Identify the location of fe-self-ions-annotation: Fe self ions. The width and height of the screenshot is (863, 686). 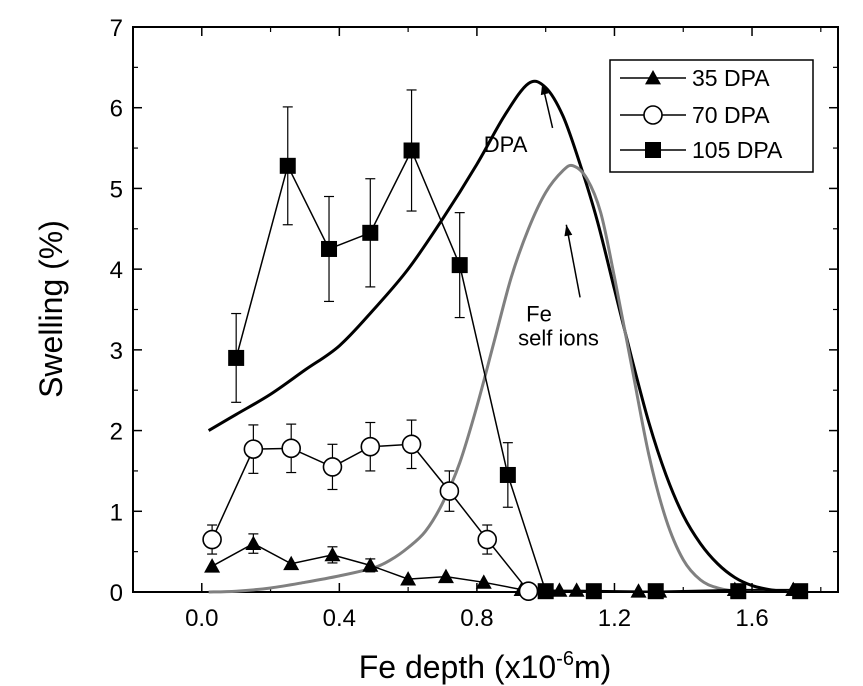
(558, 326).